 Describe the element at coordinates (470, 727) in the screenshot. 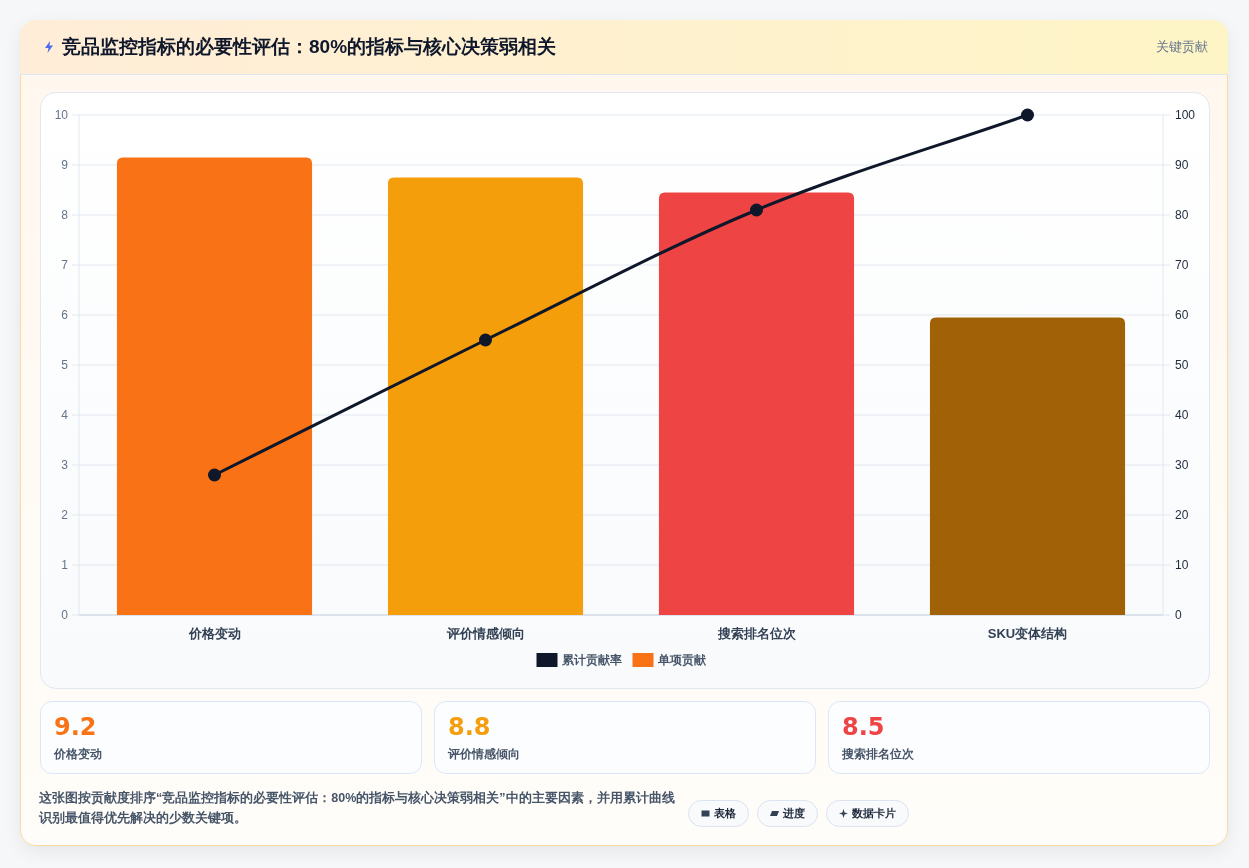

I see `text: 8.8` at that location.